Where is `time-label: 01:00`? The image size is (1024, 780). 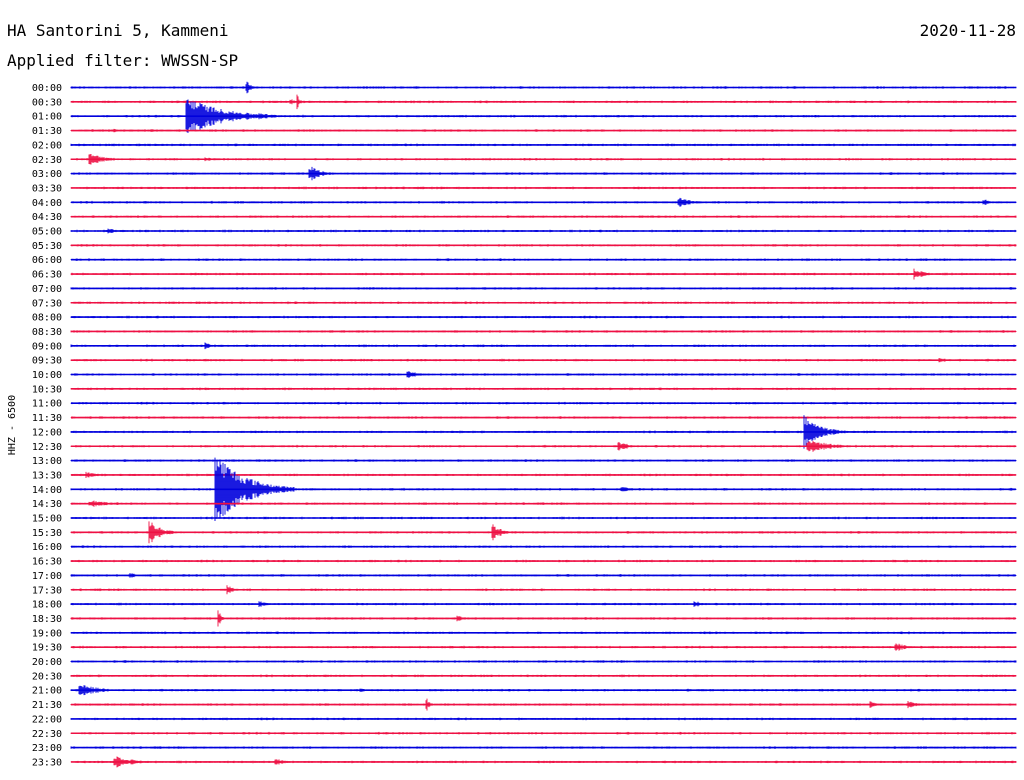
time-label: 01:00 is located at coordinates (47, 117).